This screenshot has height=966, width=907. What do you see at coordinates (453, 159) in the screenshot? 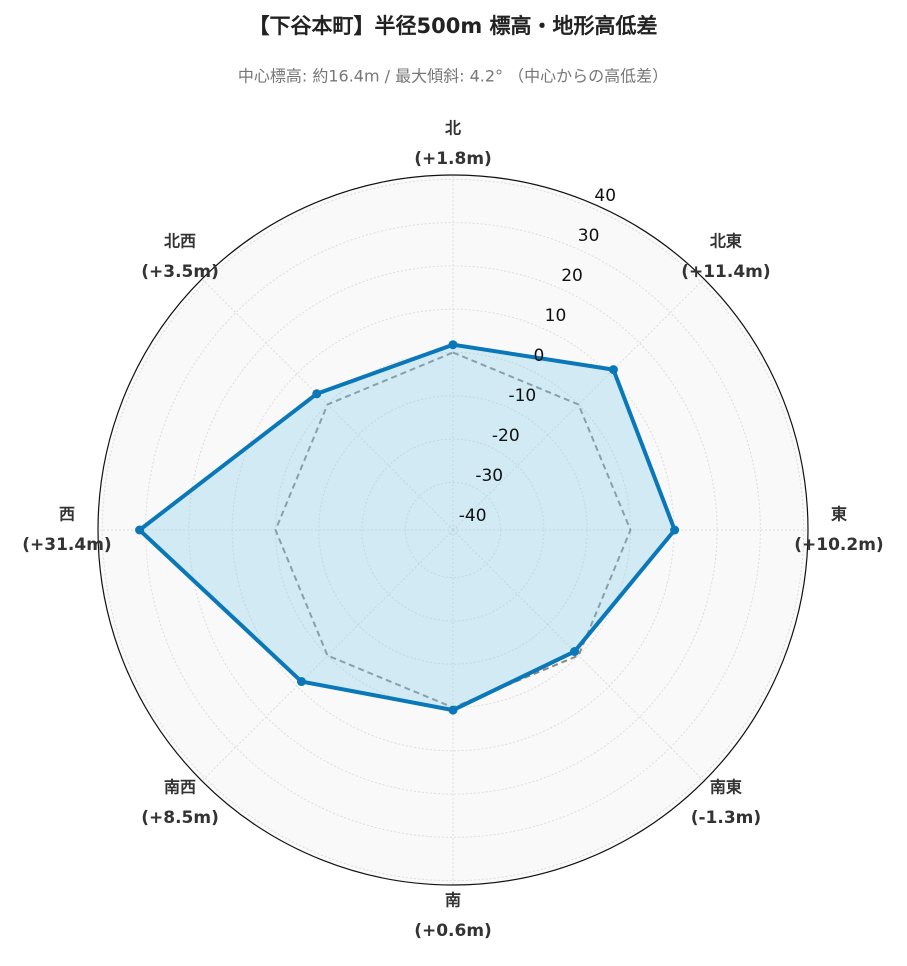
I see `value-label: (+1.8m)` at bounding box center [453, 159].